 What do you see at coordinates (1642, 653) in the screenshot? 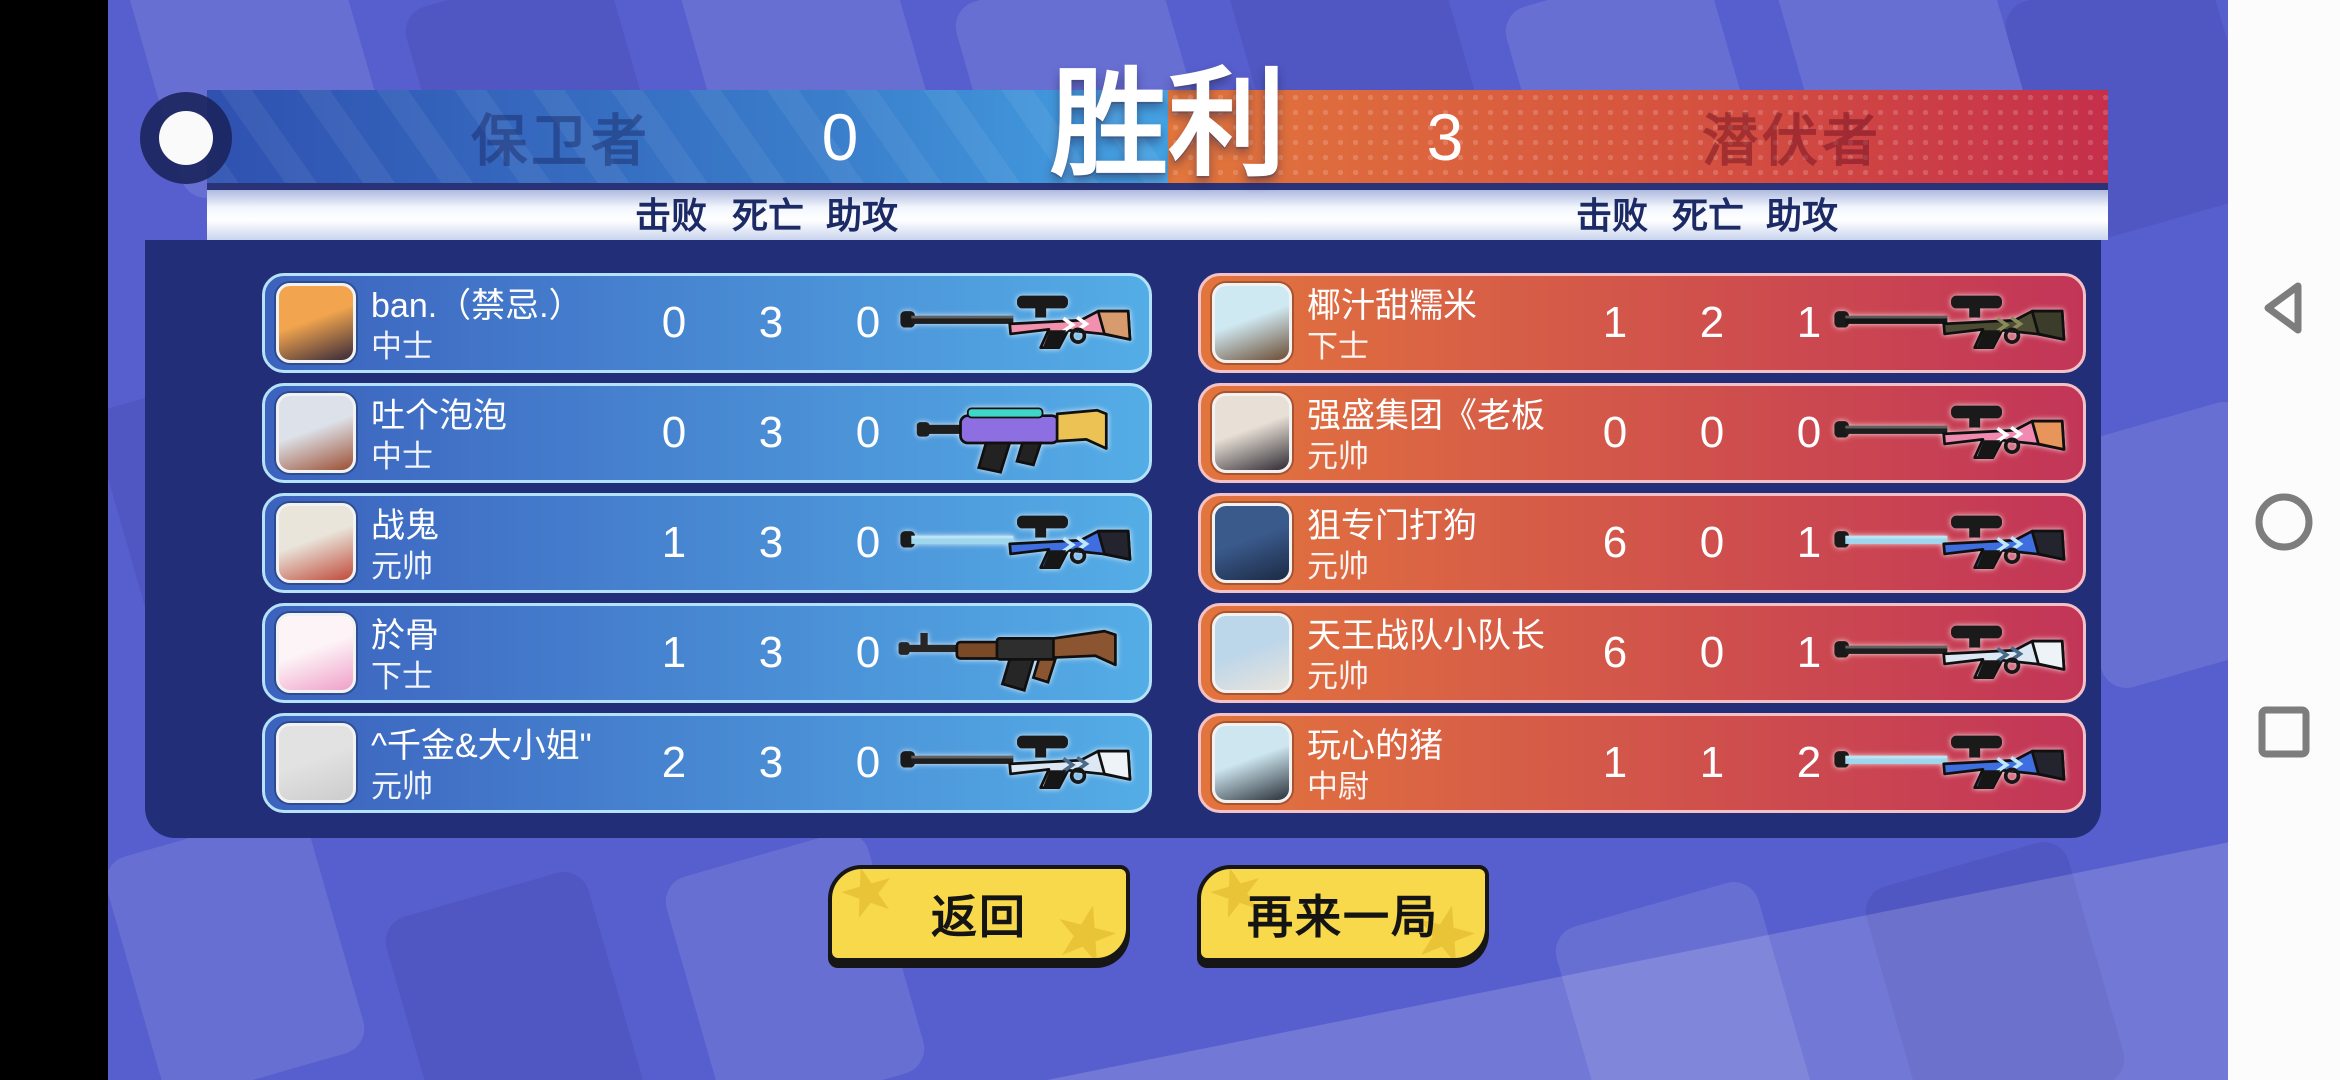
I see `player-row: 天王战队小队长 元帅 6 0 1` at bounding box center [1642, 653].